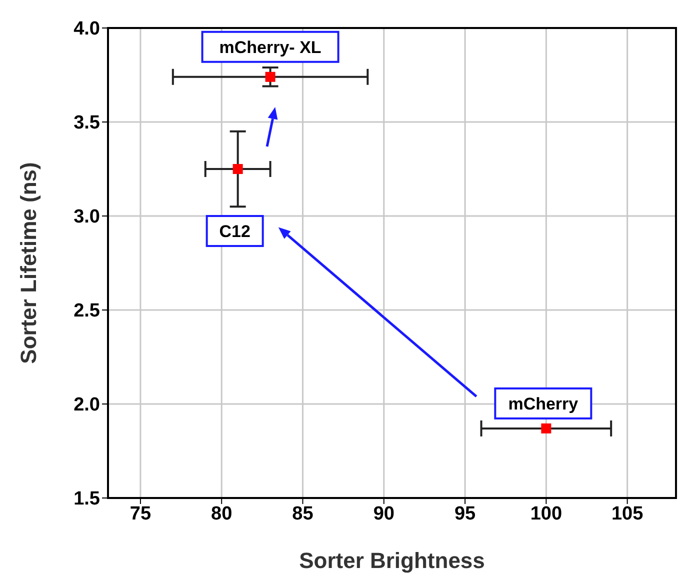  I want to click on x-tick-label: 100, so click(546, 513).